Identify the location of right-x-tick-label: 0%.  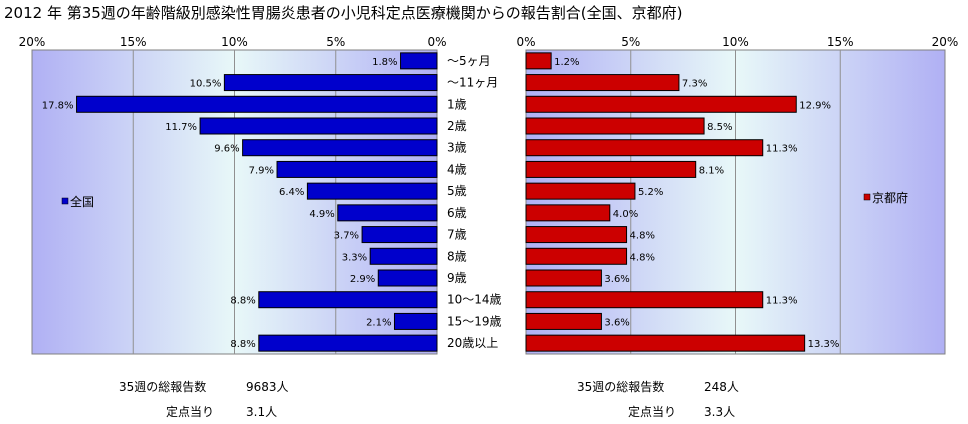
(525, 42).